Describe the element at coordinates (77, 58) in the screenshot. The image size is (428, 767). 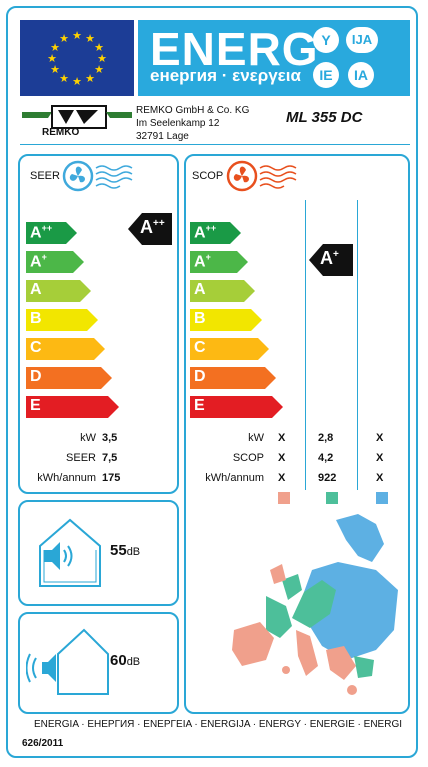
I see `eu-flag-icon: ★ ★ ★ ★ ★ ★ ★ ★ ★ ★ ★ ★` at that location.